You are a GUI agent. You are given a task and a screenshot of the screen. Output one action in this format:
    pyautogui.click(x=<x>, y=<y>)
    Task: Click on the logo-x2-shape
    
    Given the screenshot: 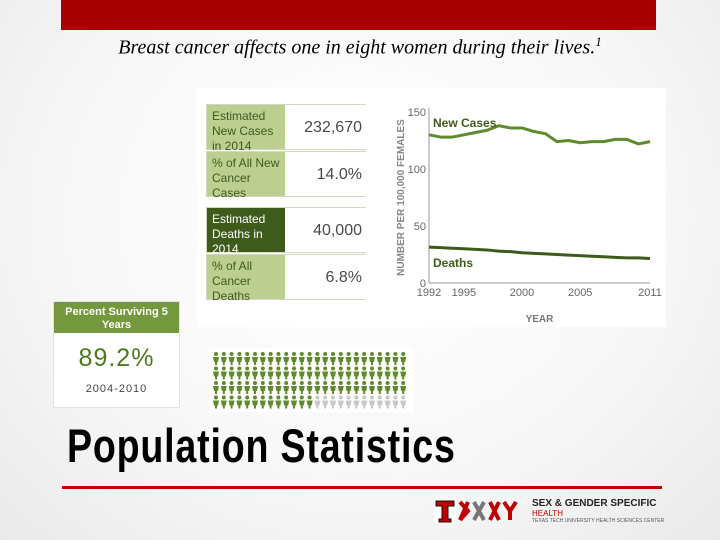 What is the action you would take?
    pyautogui.click(x=479, y=511)
    